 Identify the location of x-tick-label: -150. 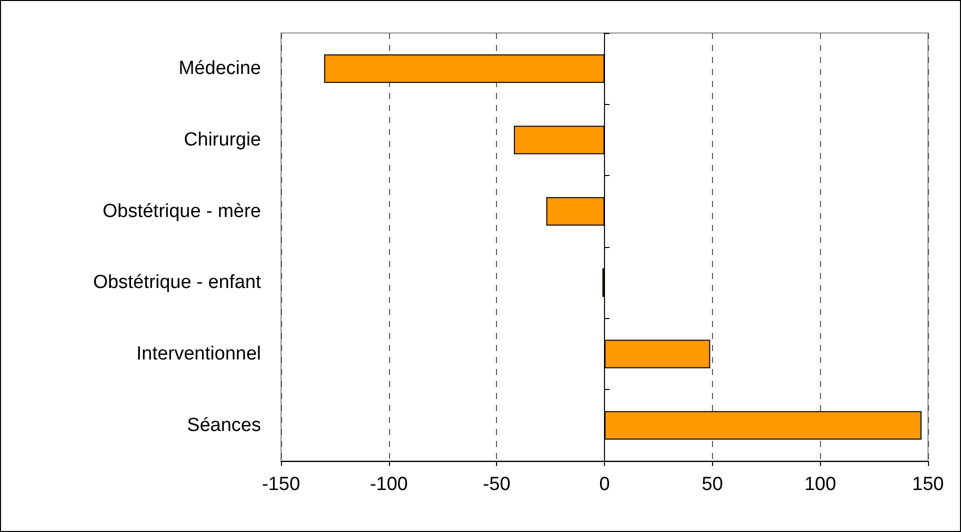
(281, 484).